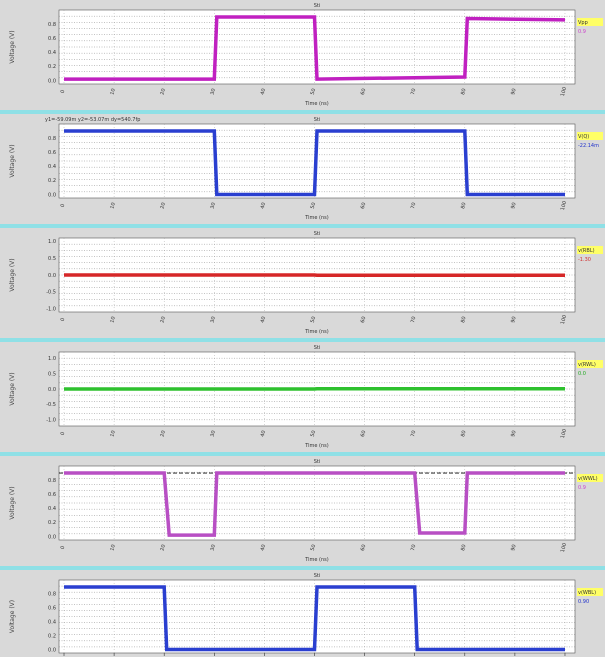 The image size is (605, 657). I want to click on legend-label: Vpp, so click(583, 23).